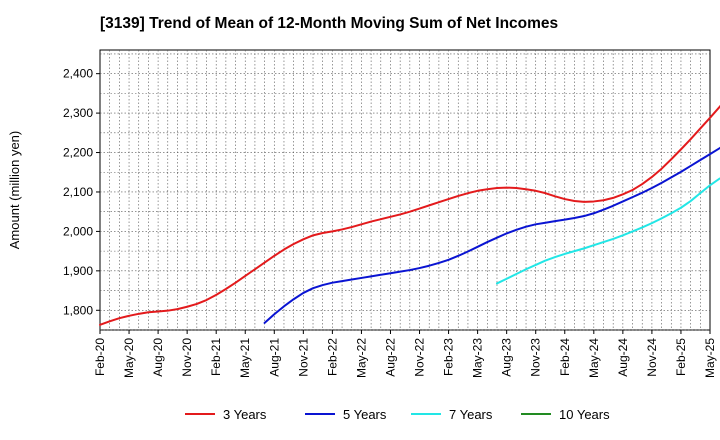  Describe the element at coordinates (390, 357) in the screenshot. I see `x-tick-label: Aug-22` at that location.